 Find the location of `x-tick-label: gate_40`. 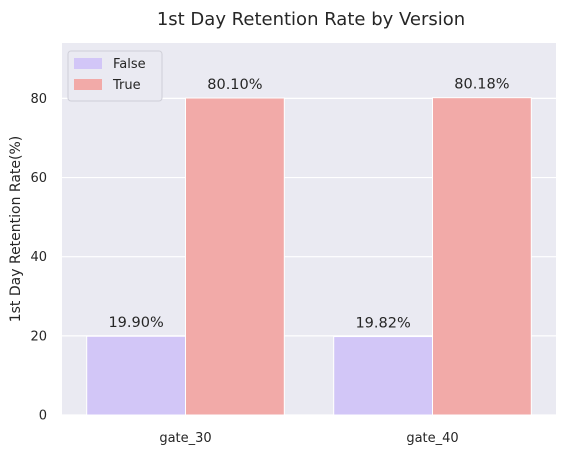

x-tick-label: gate_40 is located at coordinates (432, 438).